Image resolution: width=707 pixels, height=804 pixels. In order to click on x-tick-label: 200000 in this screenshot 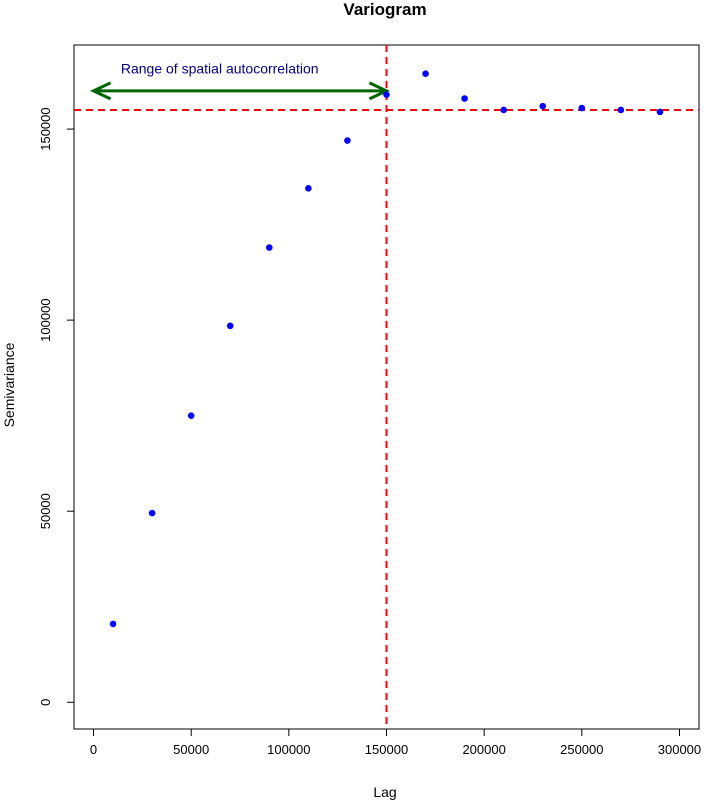, I will do `click(483, 749)`.